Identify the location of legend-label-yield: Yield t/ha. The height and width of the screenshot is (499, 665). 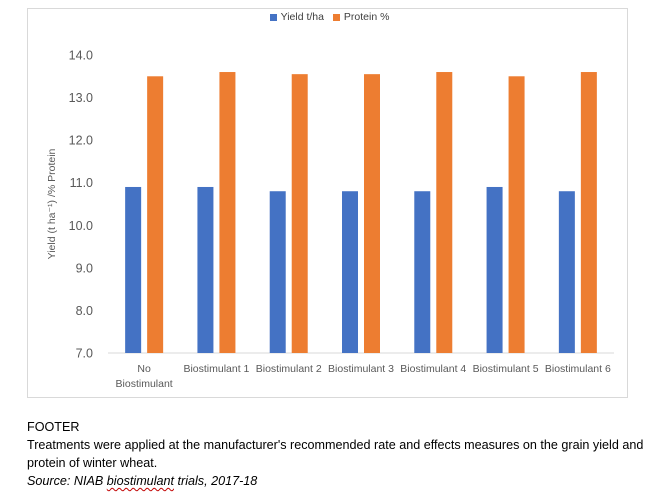
(302, 17).